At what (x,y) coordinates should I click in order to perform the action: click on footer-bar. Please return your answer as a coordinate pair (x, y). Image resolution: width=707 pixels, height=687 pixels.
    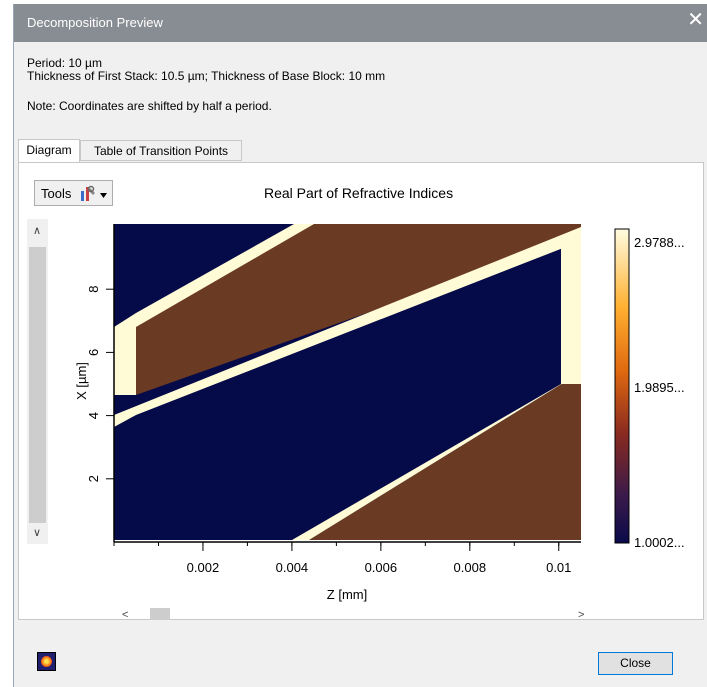
    Looking at the image, I should click on (360, 653).